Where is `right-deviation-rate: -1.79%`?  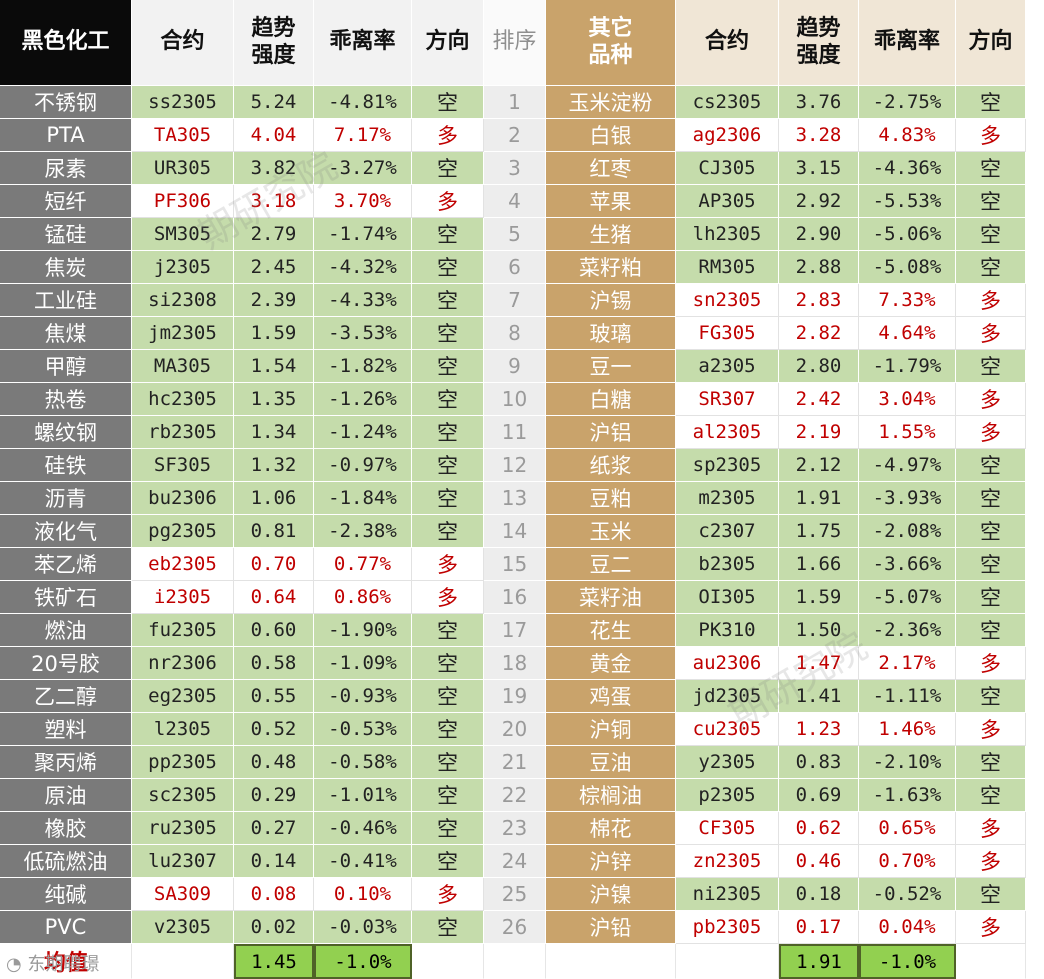 right-deviation-rate: -1.79% is located at coordinates (907, 366).